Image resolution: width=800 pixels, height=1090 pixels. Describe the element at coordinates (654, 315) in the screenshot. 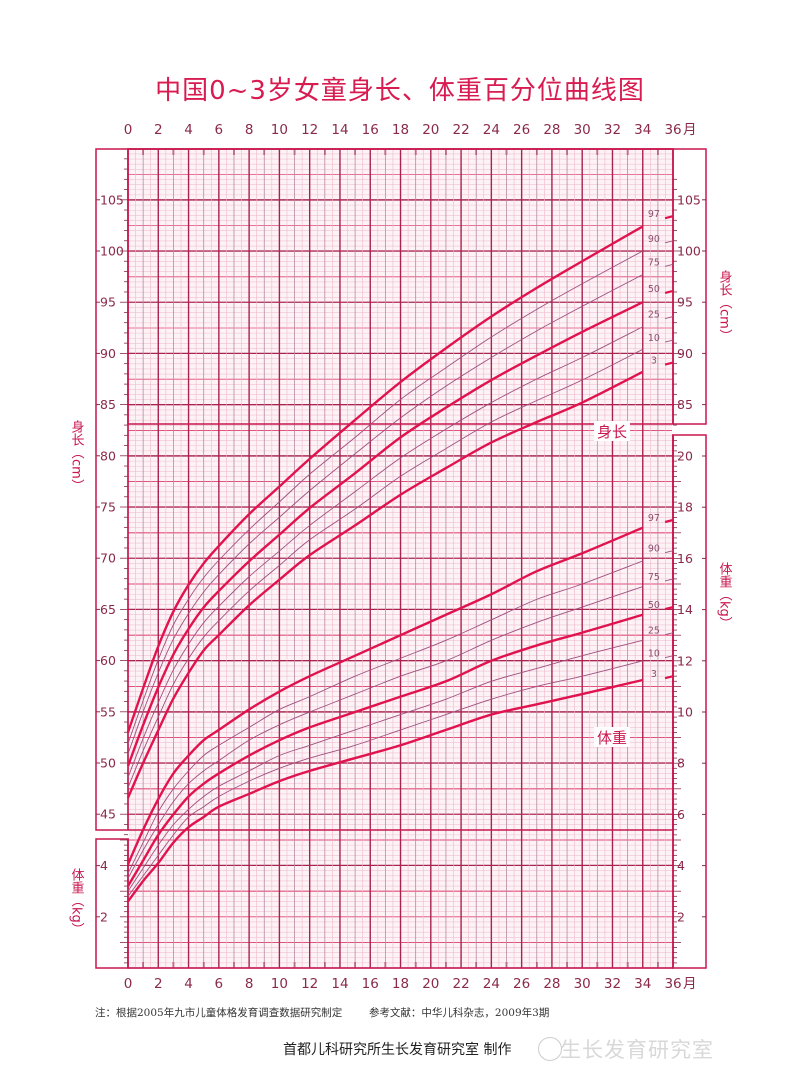

I see `length-percentile-label: 25` at that location.